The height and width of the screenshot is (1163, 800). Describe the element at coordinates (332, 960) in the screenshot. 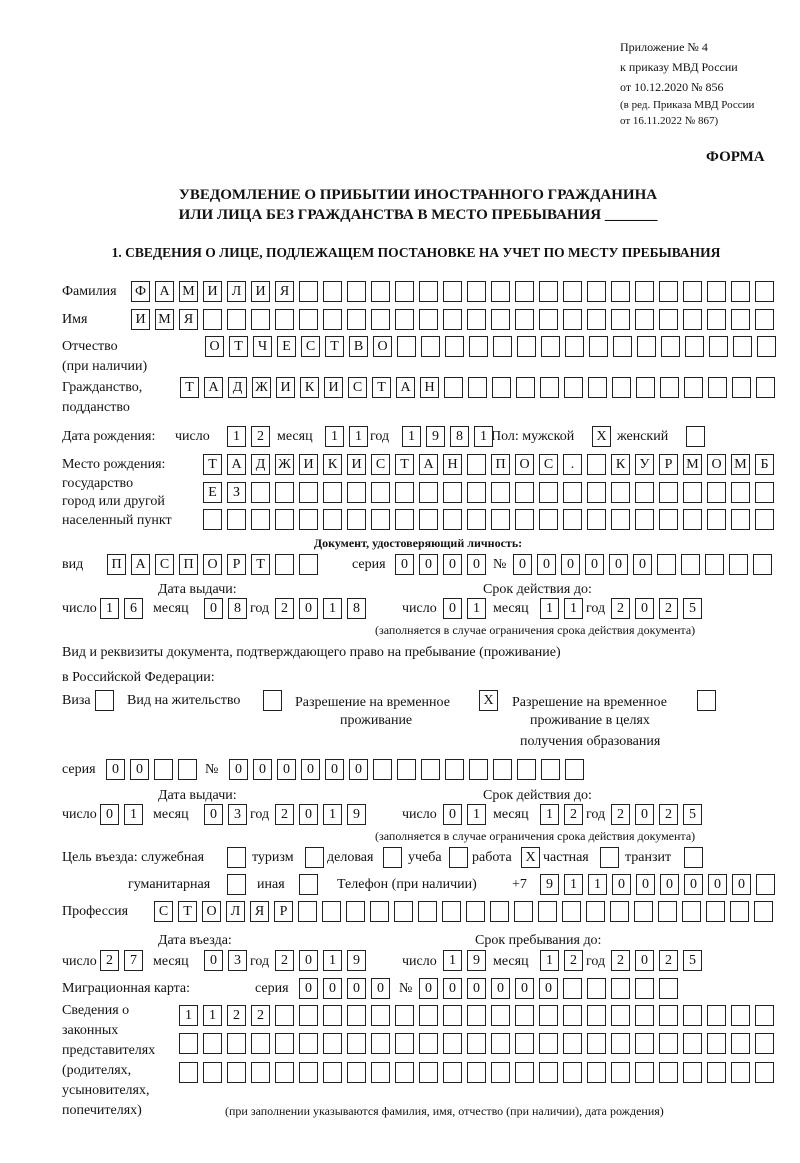

I see `entry-year-cell: 1` at that location.